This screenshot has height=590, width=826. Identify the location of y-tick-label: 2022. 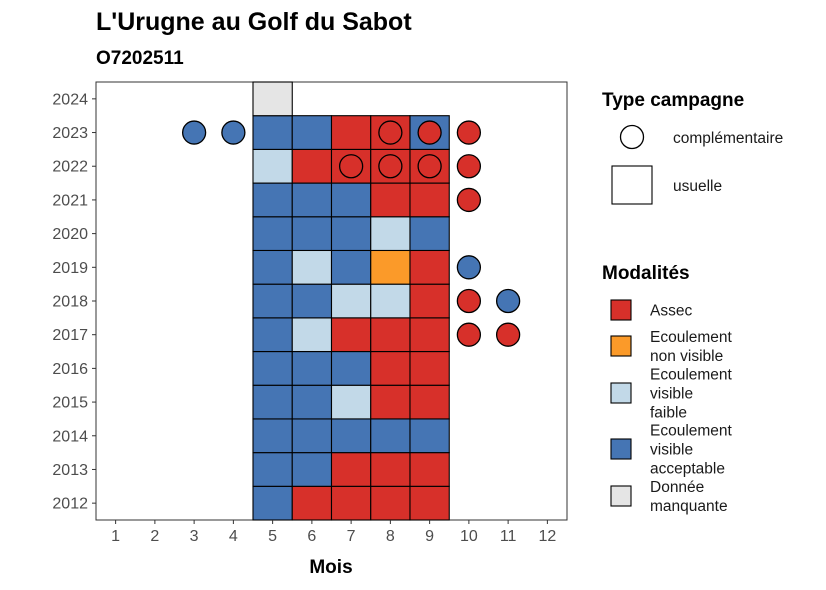
(70, 167).